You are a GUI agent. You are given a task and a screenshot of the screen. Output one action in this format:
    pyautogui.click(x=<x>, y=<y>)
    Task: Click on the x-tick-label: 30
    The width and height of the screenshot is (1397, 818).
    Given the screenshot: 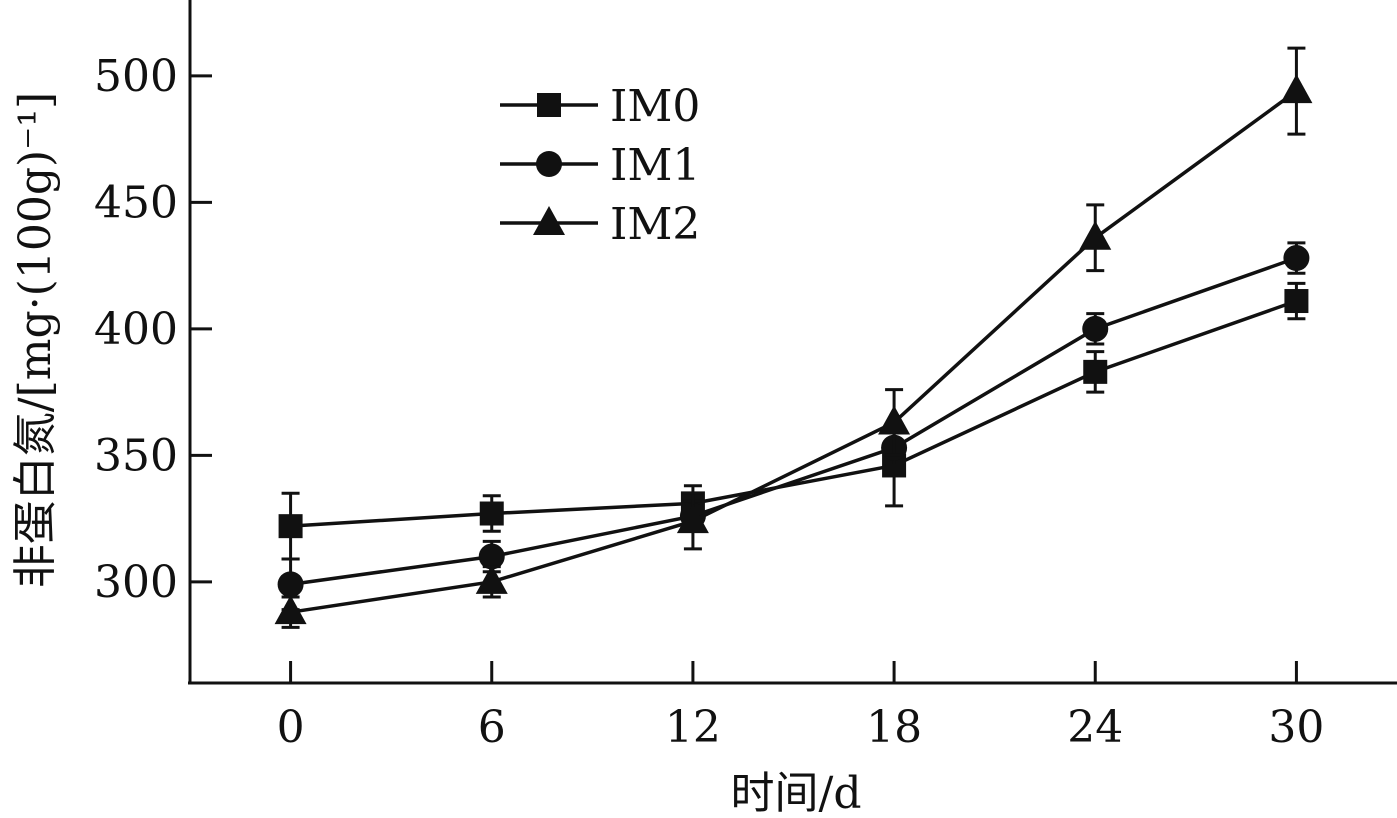 What is the action you would take?
    pyautogui.click(x=1296, y=727)
    